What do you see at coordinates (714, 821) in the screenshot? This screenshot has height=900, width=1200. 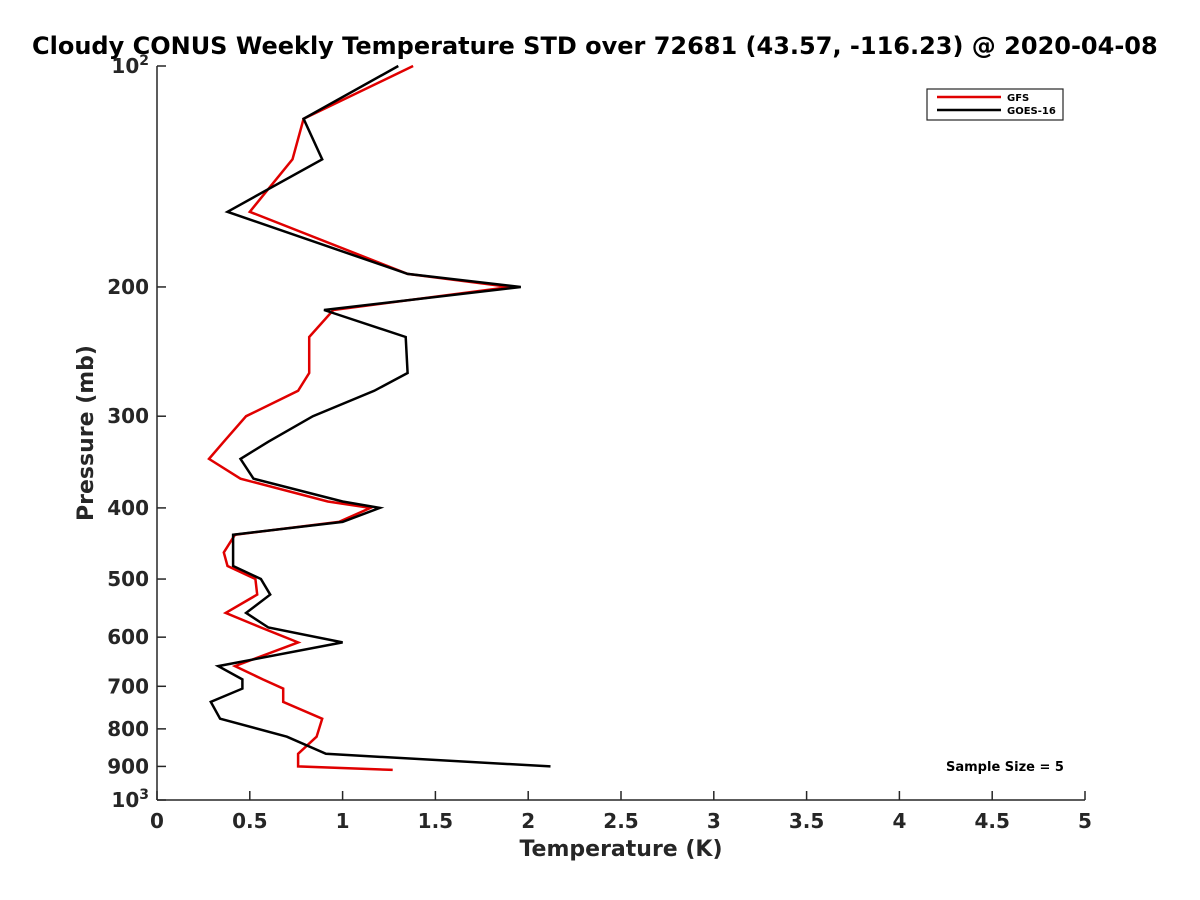 I see `x-tick-label: 3` at bounding box center [714, 821].